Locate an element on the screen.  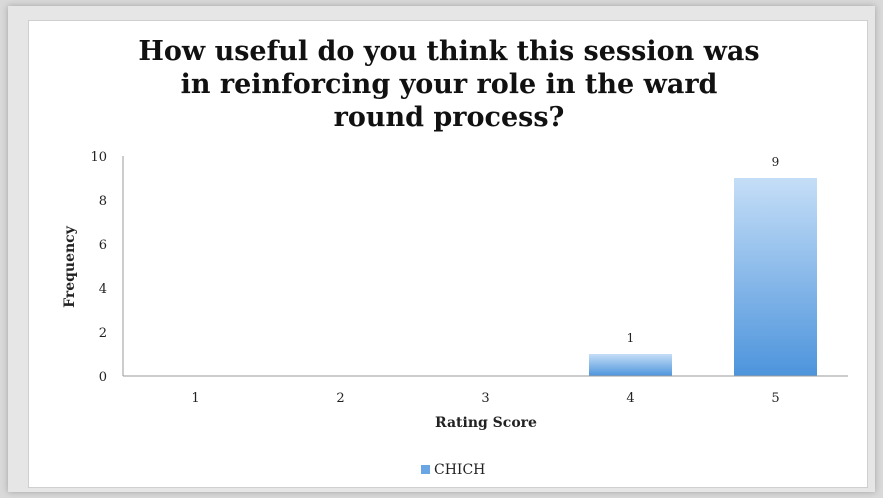
y-axis-ticks: 0 2 4 6 8 10 is located at coordinates (98, 267).